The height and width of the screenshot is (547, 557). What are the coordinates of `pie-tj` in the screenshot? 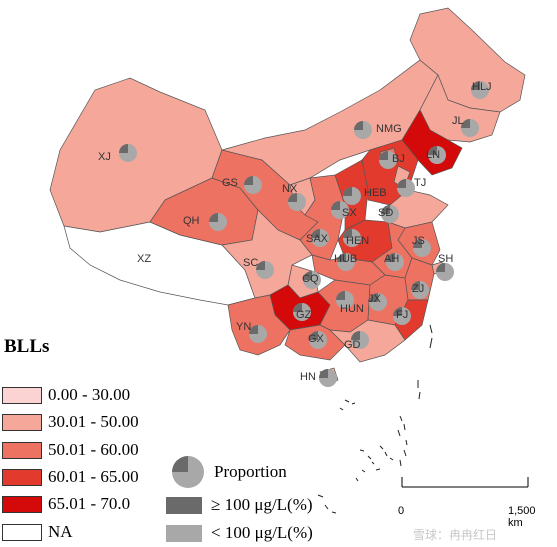 It's located at (406, 188).